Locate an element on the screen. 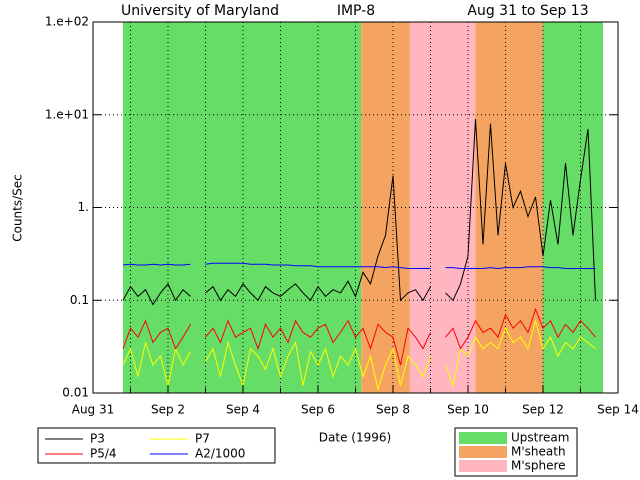 This screenshot has width=640, height=480. y-tick-label: 0.1 is located at coordinates (79, 300).